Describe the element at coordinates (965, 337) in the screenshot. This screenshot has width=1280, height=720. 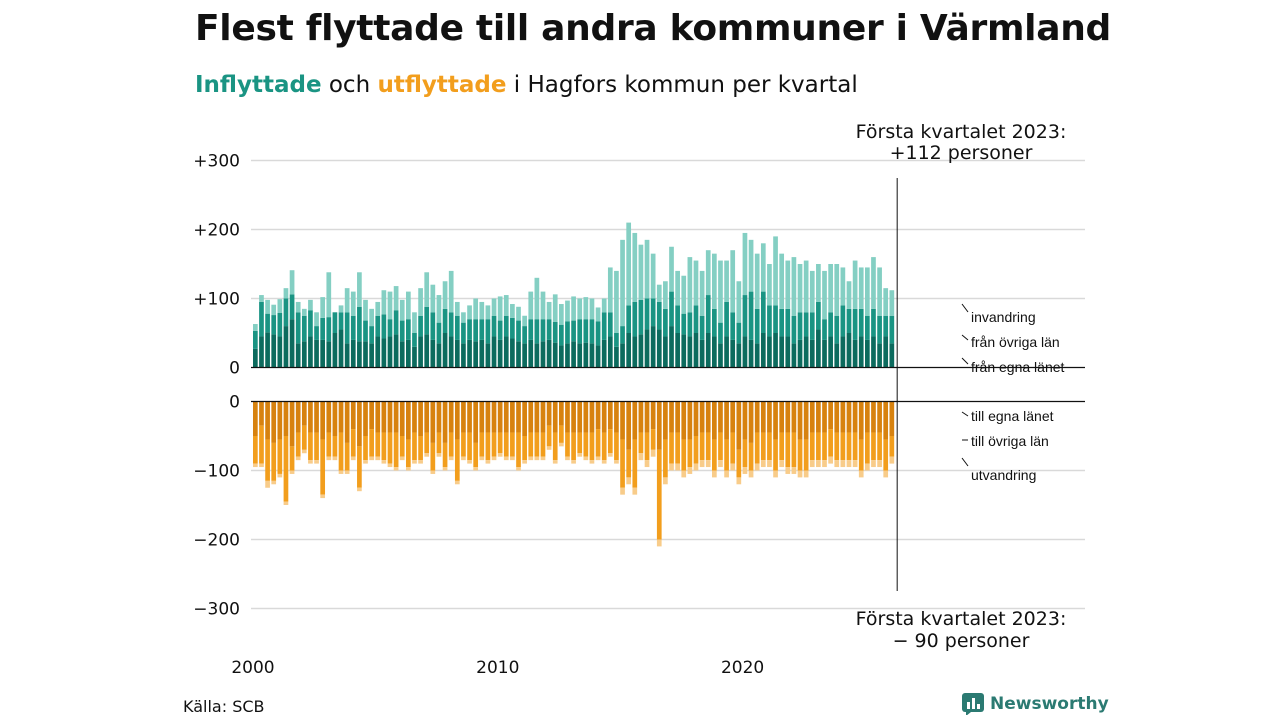
I see `legend-leader` at that location.